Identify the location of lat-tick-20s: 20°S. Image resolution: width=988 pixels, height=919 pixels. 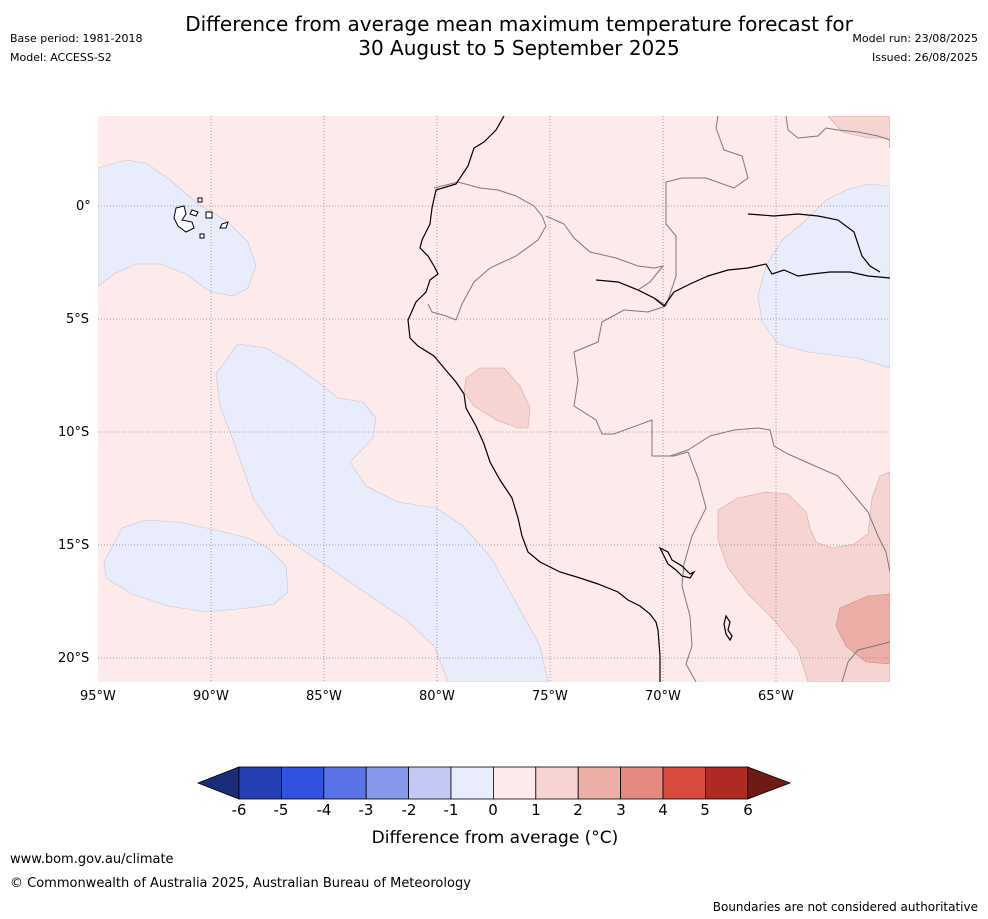
(74, 658).